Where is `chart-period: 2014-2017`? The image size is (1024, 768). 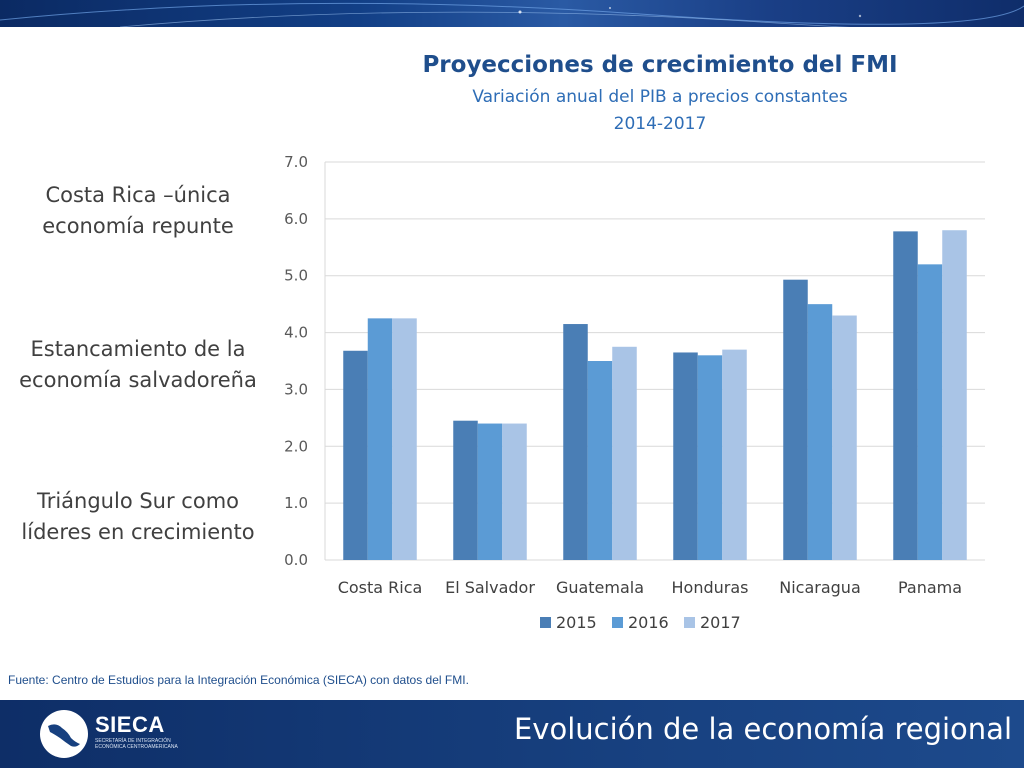 chart-period: 2014-2017 is located at coordinates (660, 124).